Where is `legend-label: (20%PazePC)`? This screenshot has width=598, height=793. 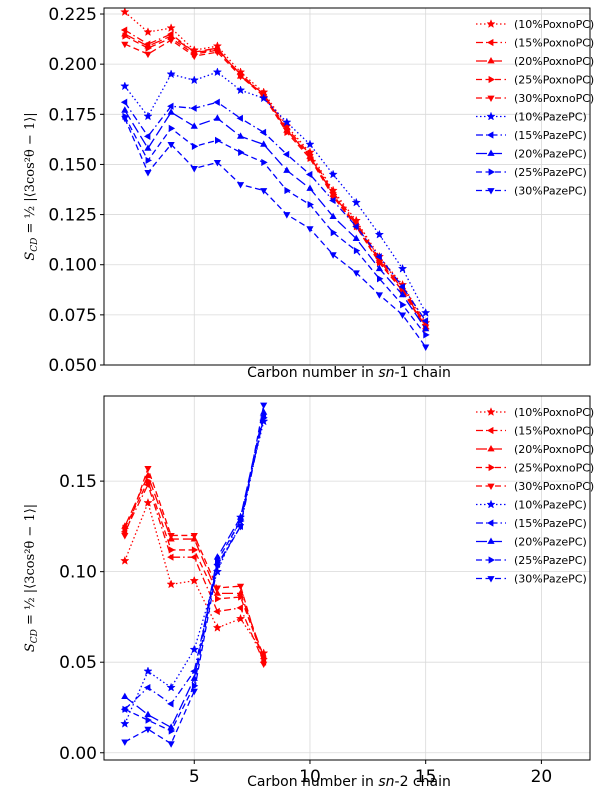
legend-label: (20%PazePC) is located at coordinates (550, 154).